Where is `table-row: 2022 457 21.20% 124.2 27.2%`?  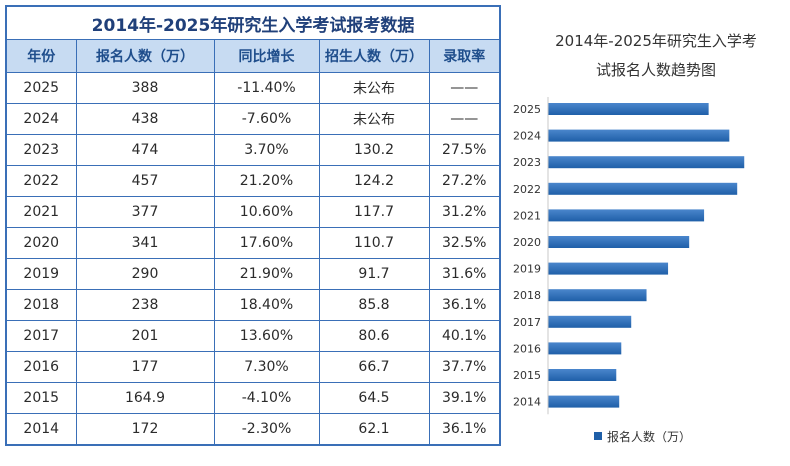 table-row: 2022 457 21.20% 124.2 27.2% is located at coordinates (253, 181).